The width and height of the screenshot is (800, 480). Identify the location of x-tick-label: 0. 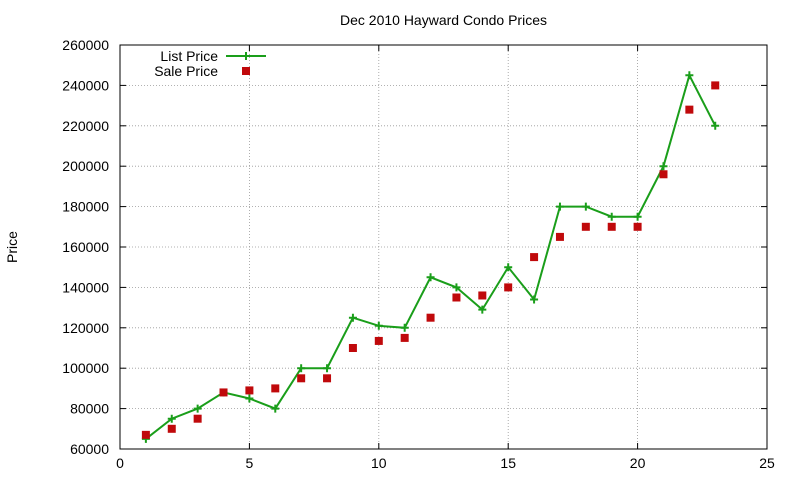
(120, 463).